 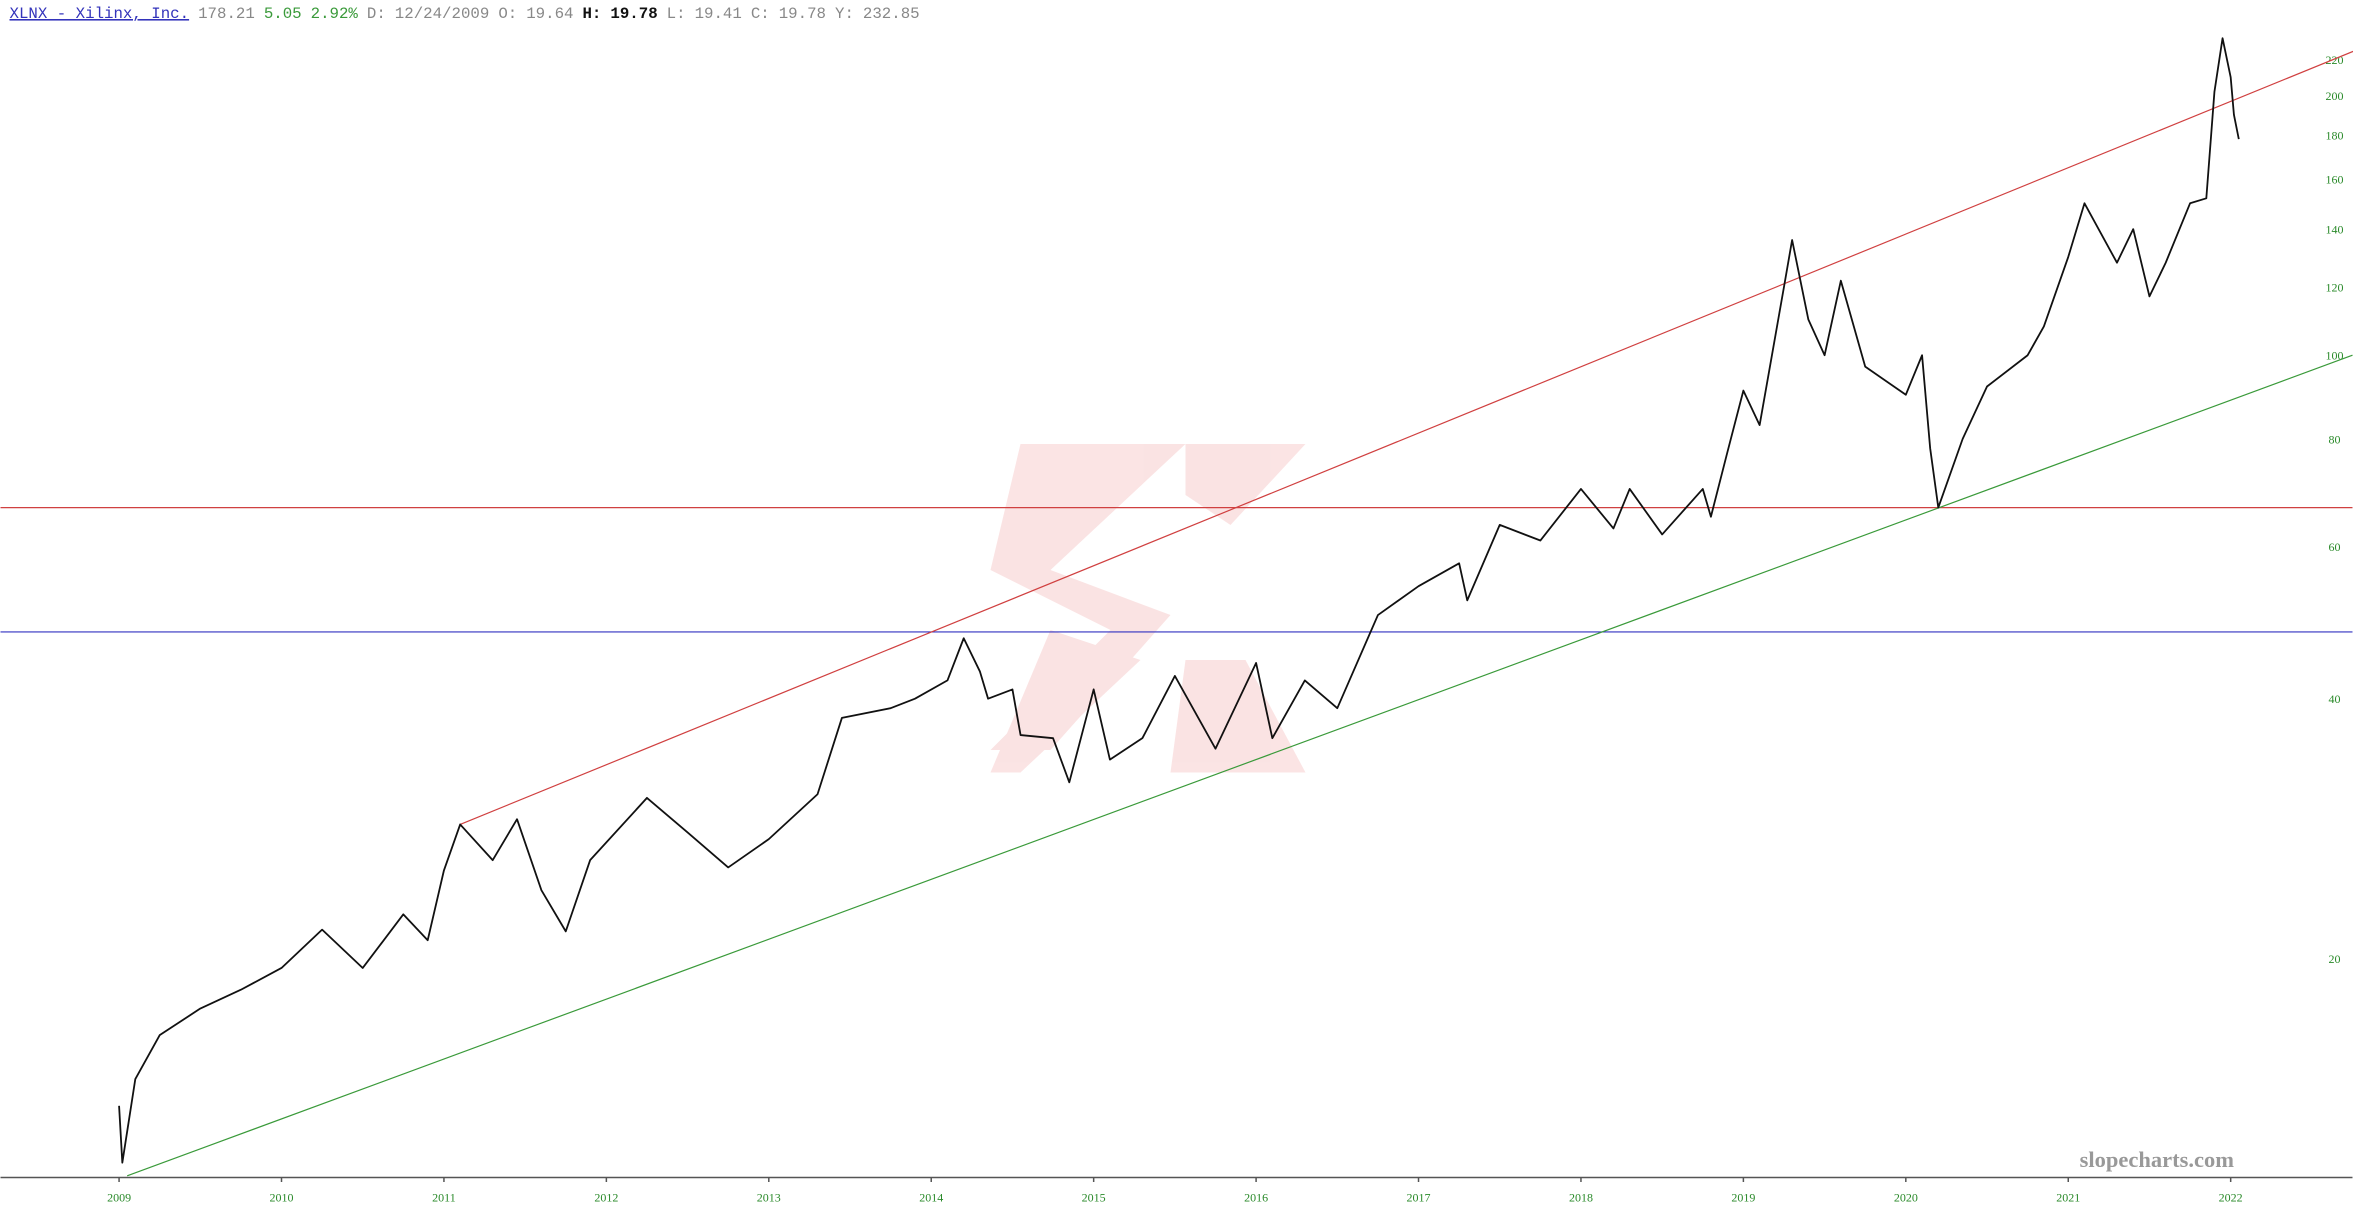 What do you see at coordinates (2335, 135) in the screenshot?
I see `y-tick-label: 180` at bounding box center [2335, 135].